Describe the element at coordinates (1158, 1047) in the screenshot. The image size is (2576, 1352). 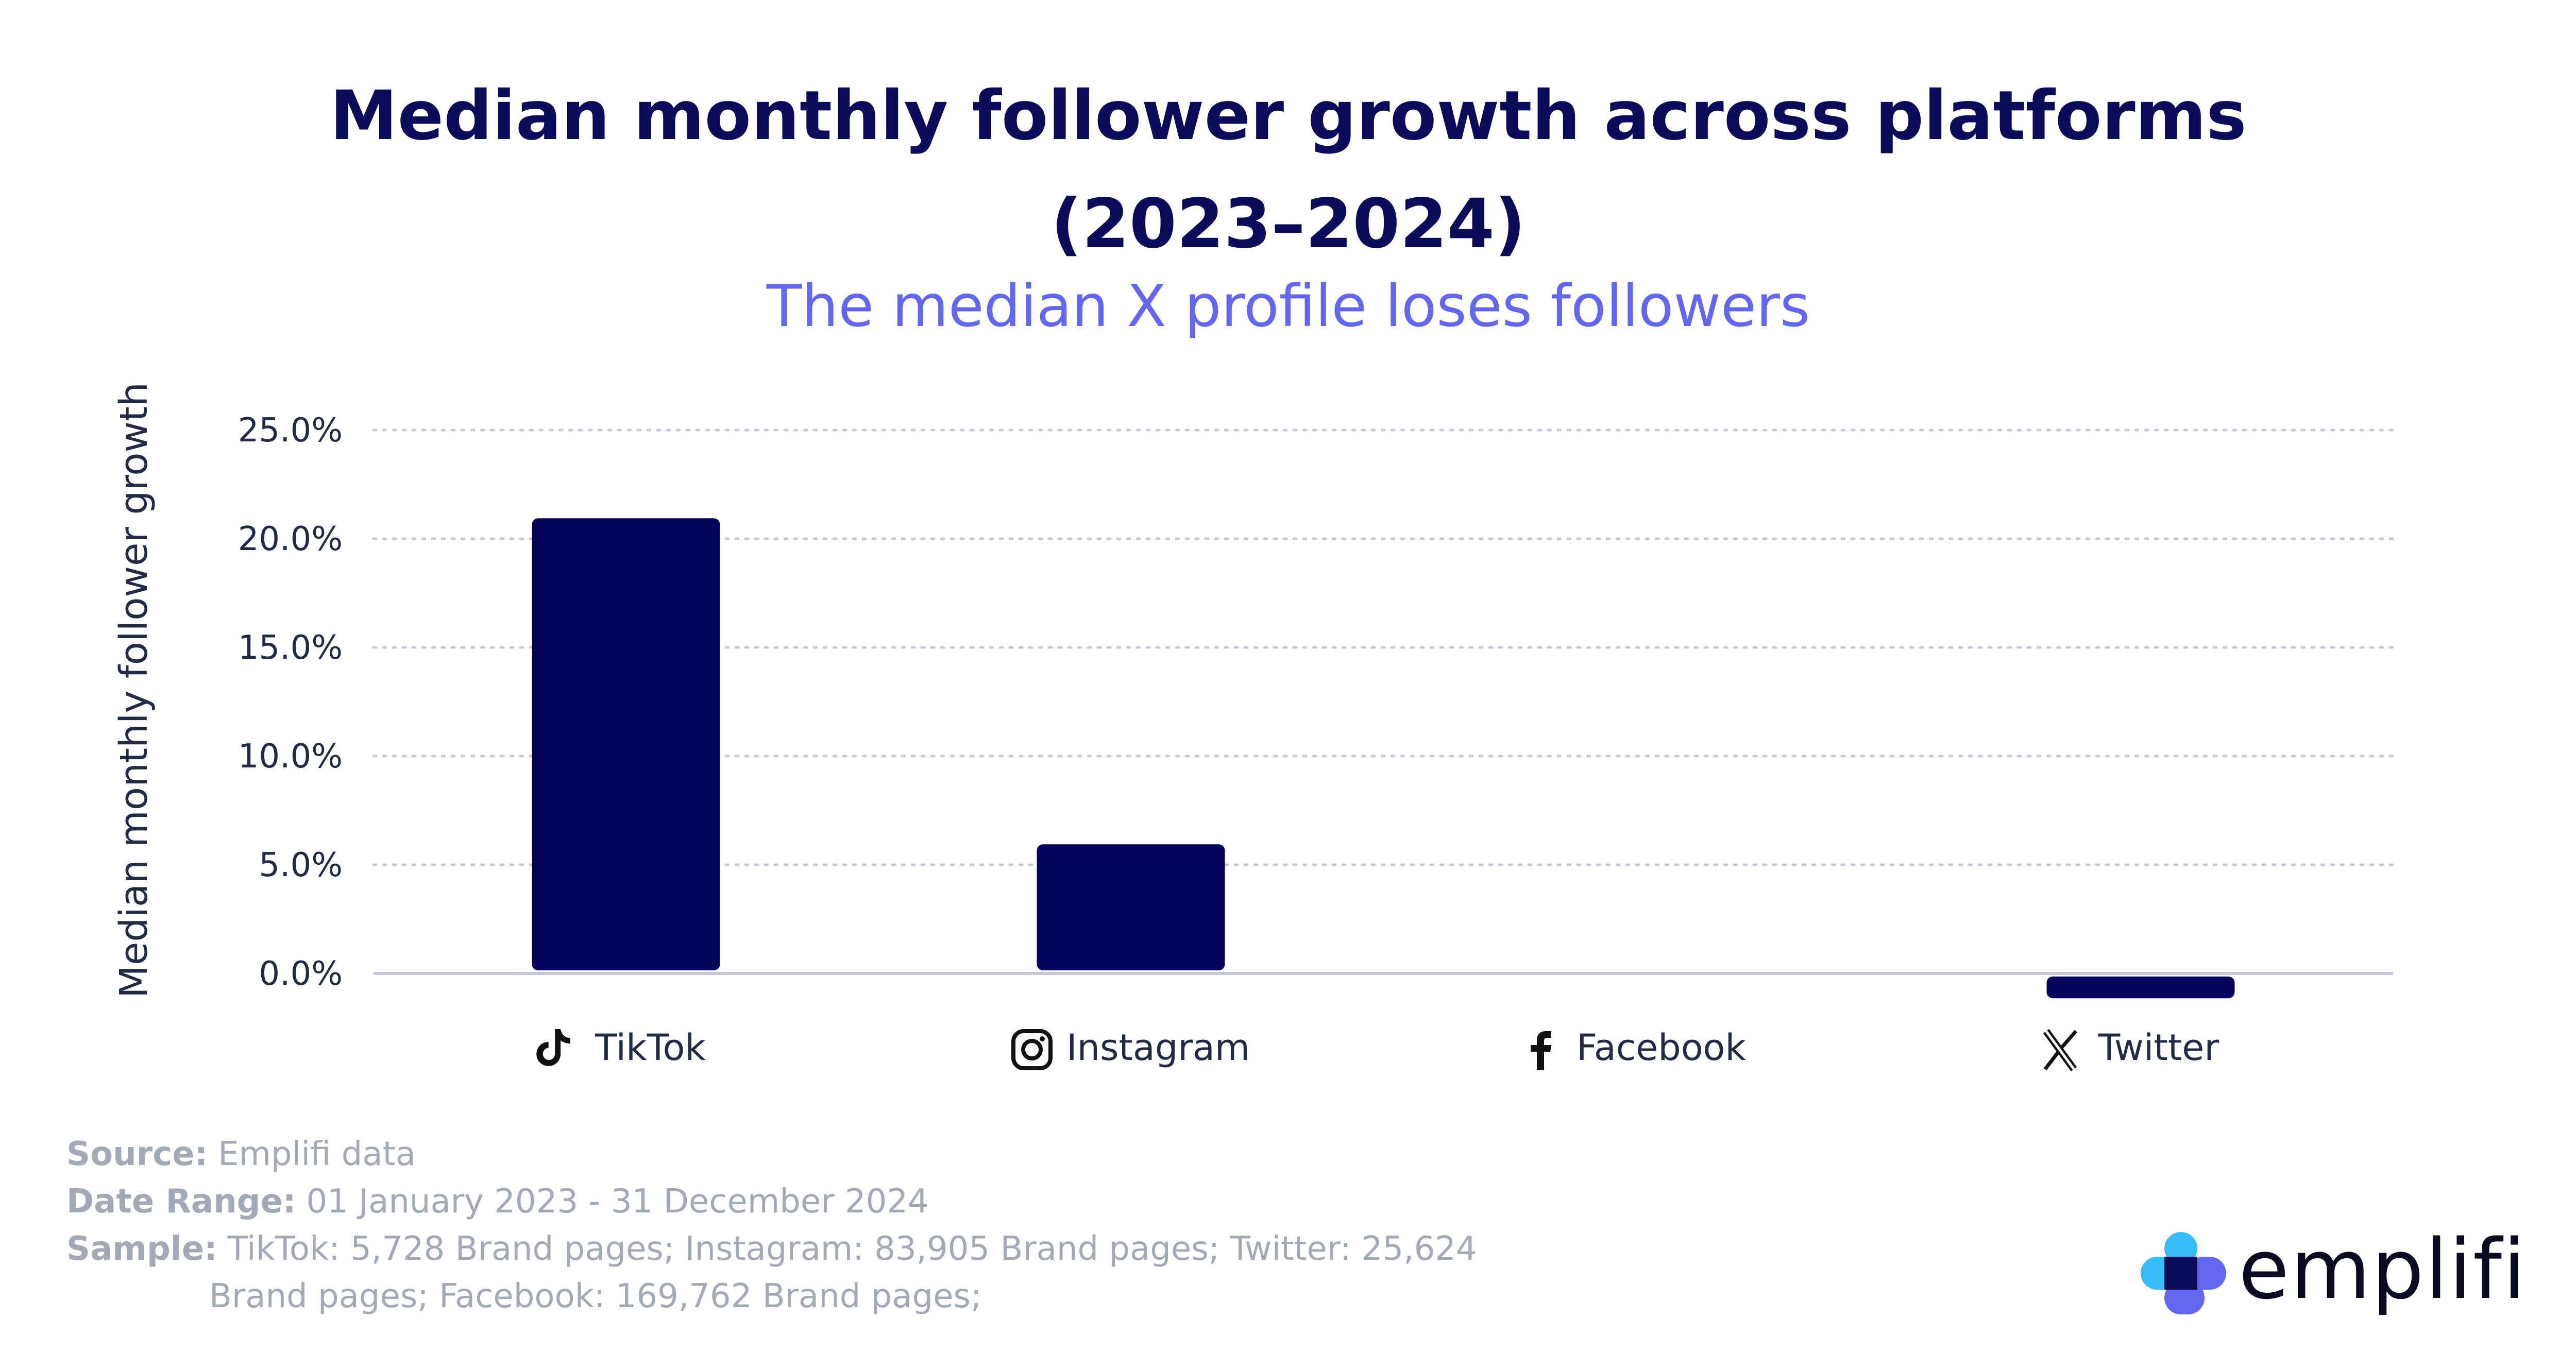
I see `x-category-label: Instagram` at that location.